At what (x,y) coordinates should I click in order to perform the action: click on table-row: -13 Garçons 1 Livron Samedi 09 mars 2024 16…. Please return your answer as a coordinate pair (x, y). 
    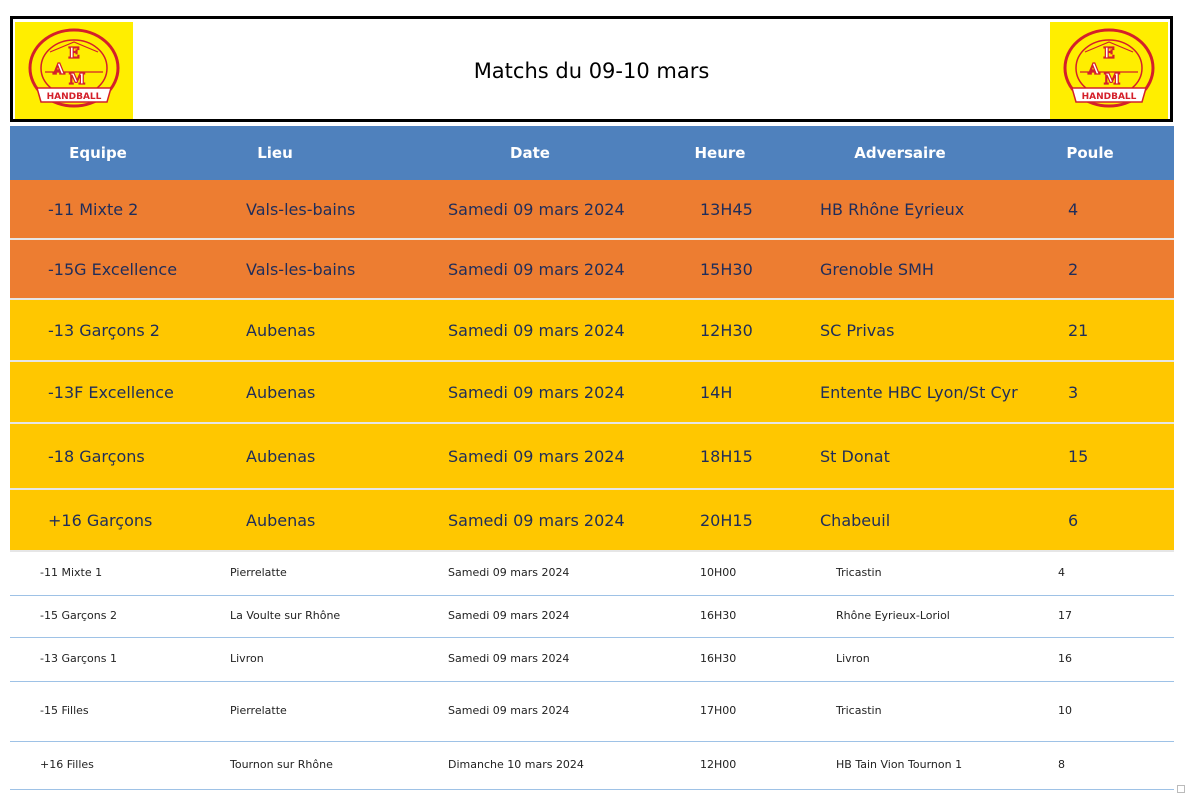
    Looking at the image, I should click on (592, 660).